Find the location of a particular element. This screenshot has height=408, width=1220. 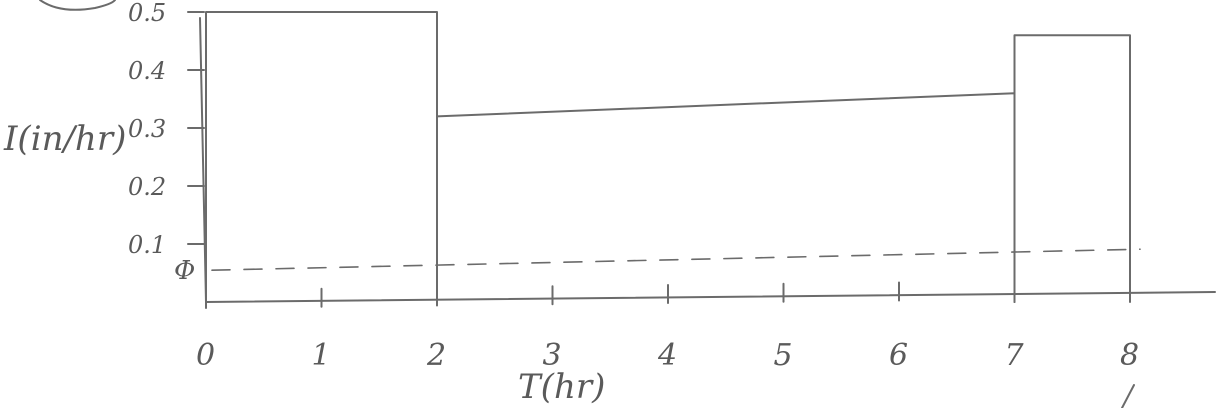

x-tick-label: 3 is located at coordinates (552, 355).